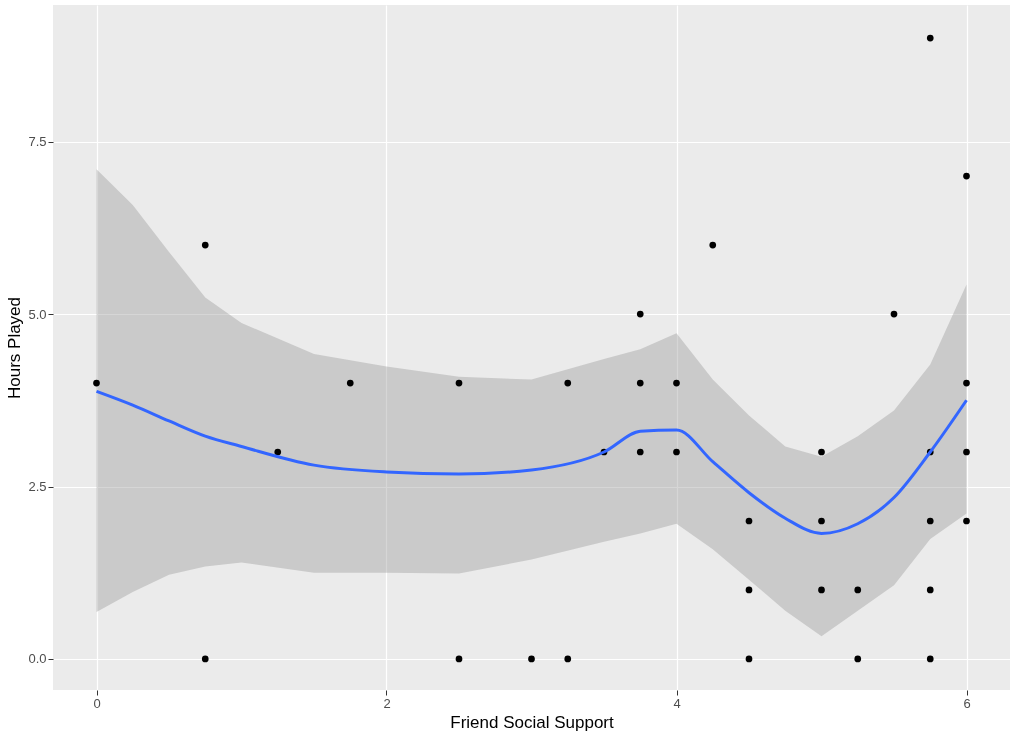 The image size is (1023, 740). Describe the element at coordinates (37, 486) in the screenshot. I see `y-tick-label: 2.5` at that location.